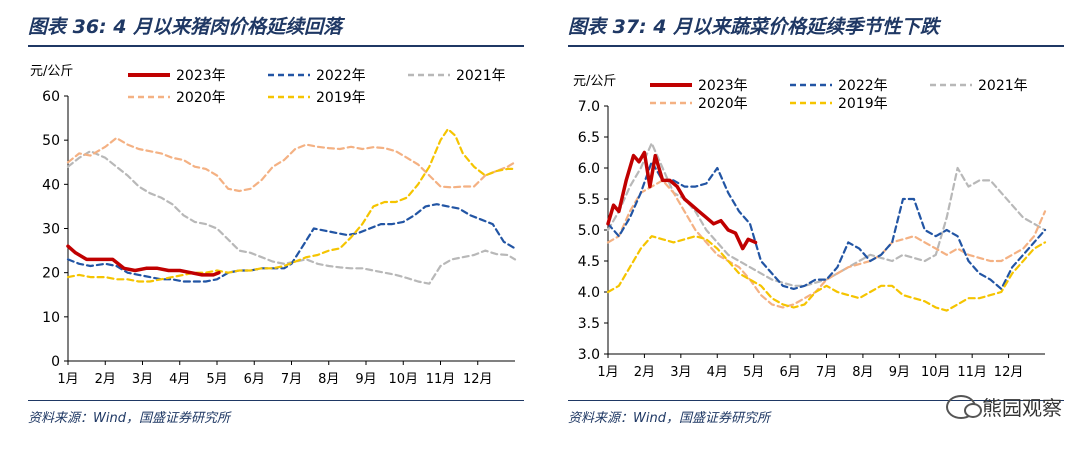 This screenshot has width=1080, height=456. What do you see at coordinates (826, 225) in the screenshot?
I see `series-line-2022年` at bounding box center [826, 225].